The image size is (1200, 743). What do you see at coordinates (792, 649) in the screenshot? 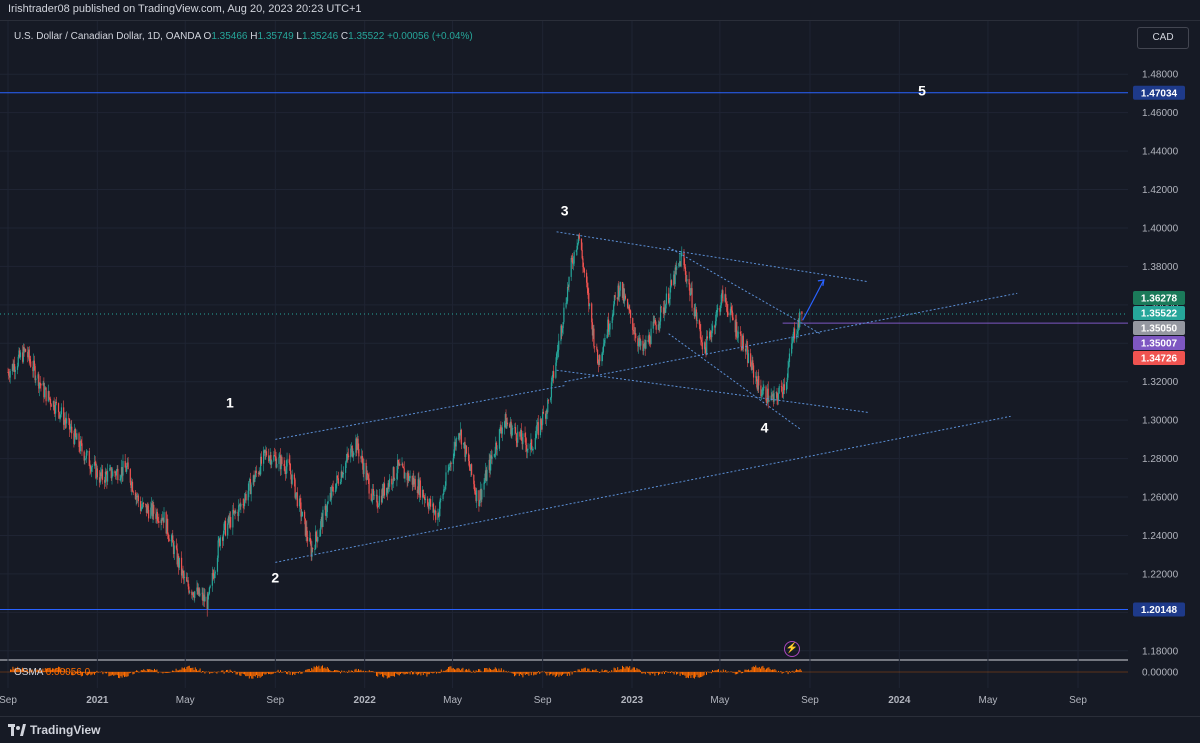
I see `lightning-icon: ⚡` at bounding box center [792, 649].